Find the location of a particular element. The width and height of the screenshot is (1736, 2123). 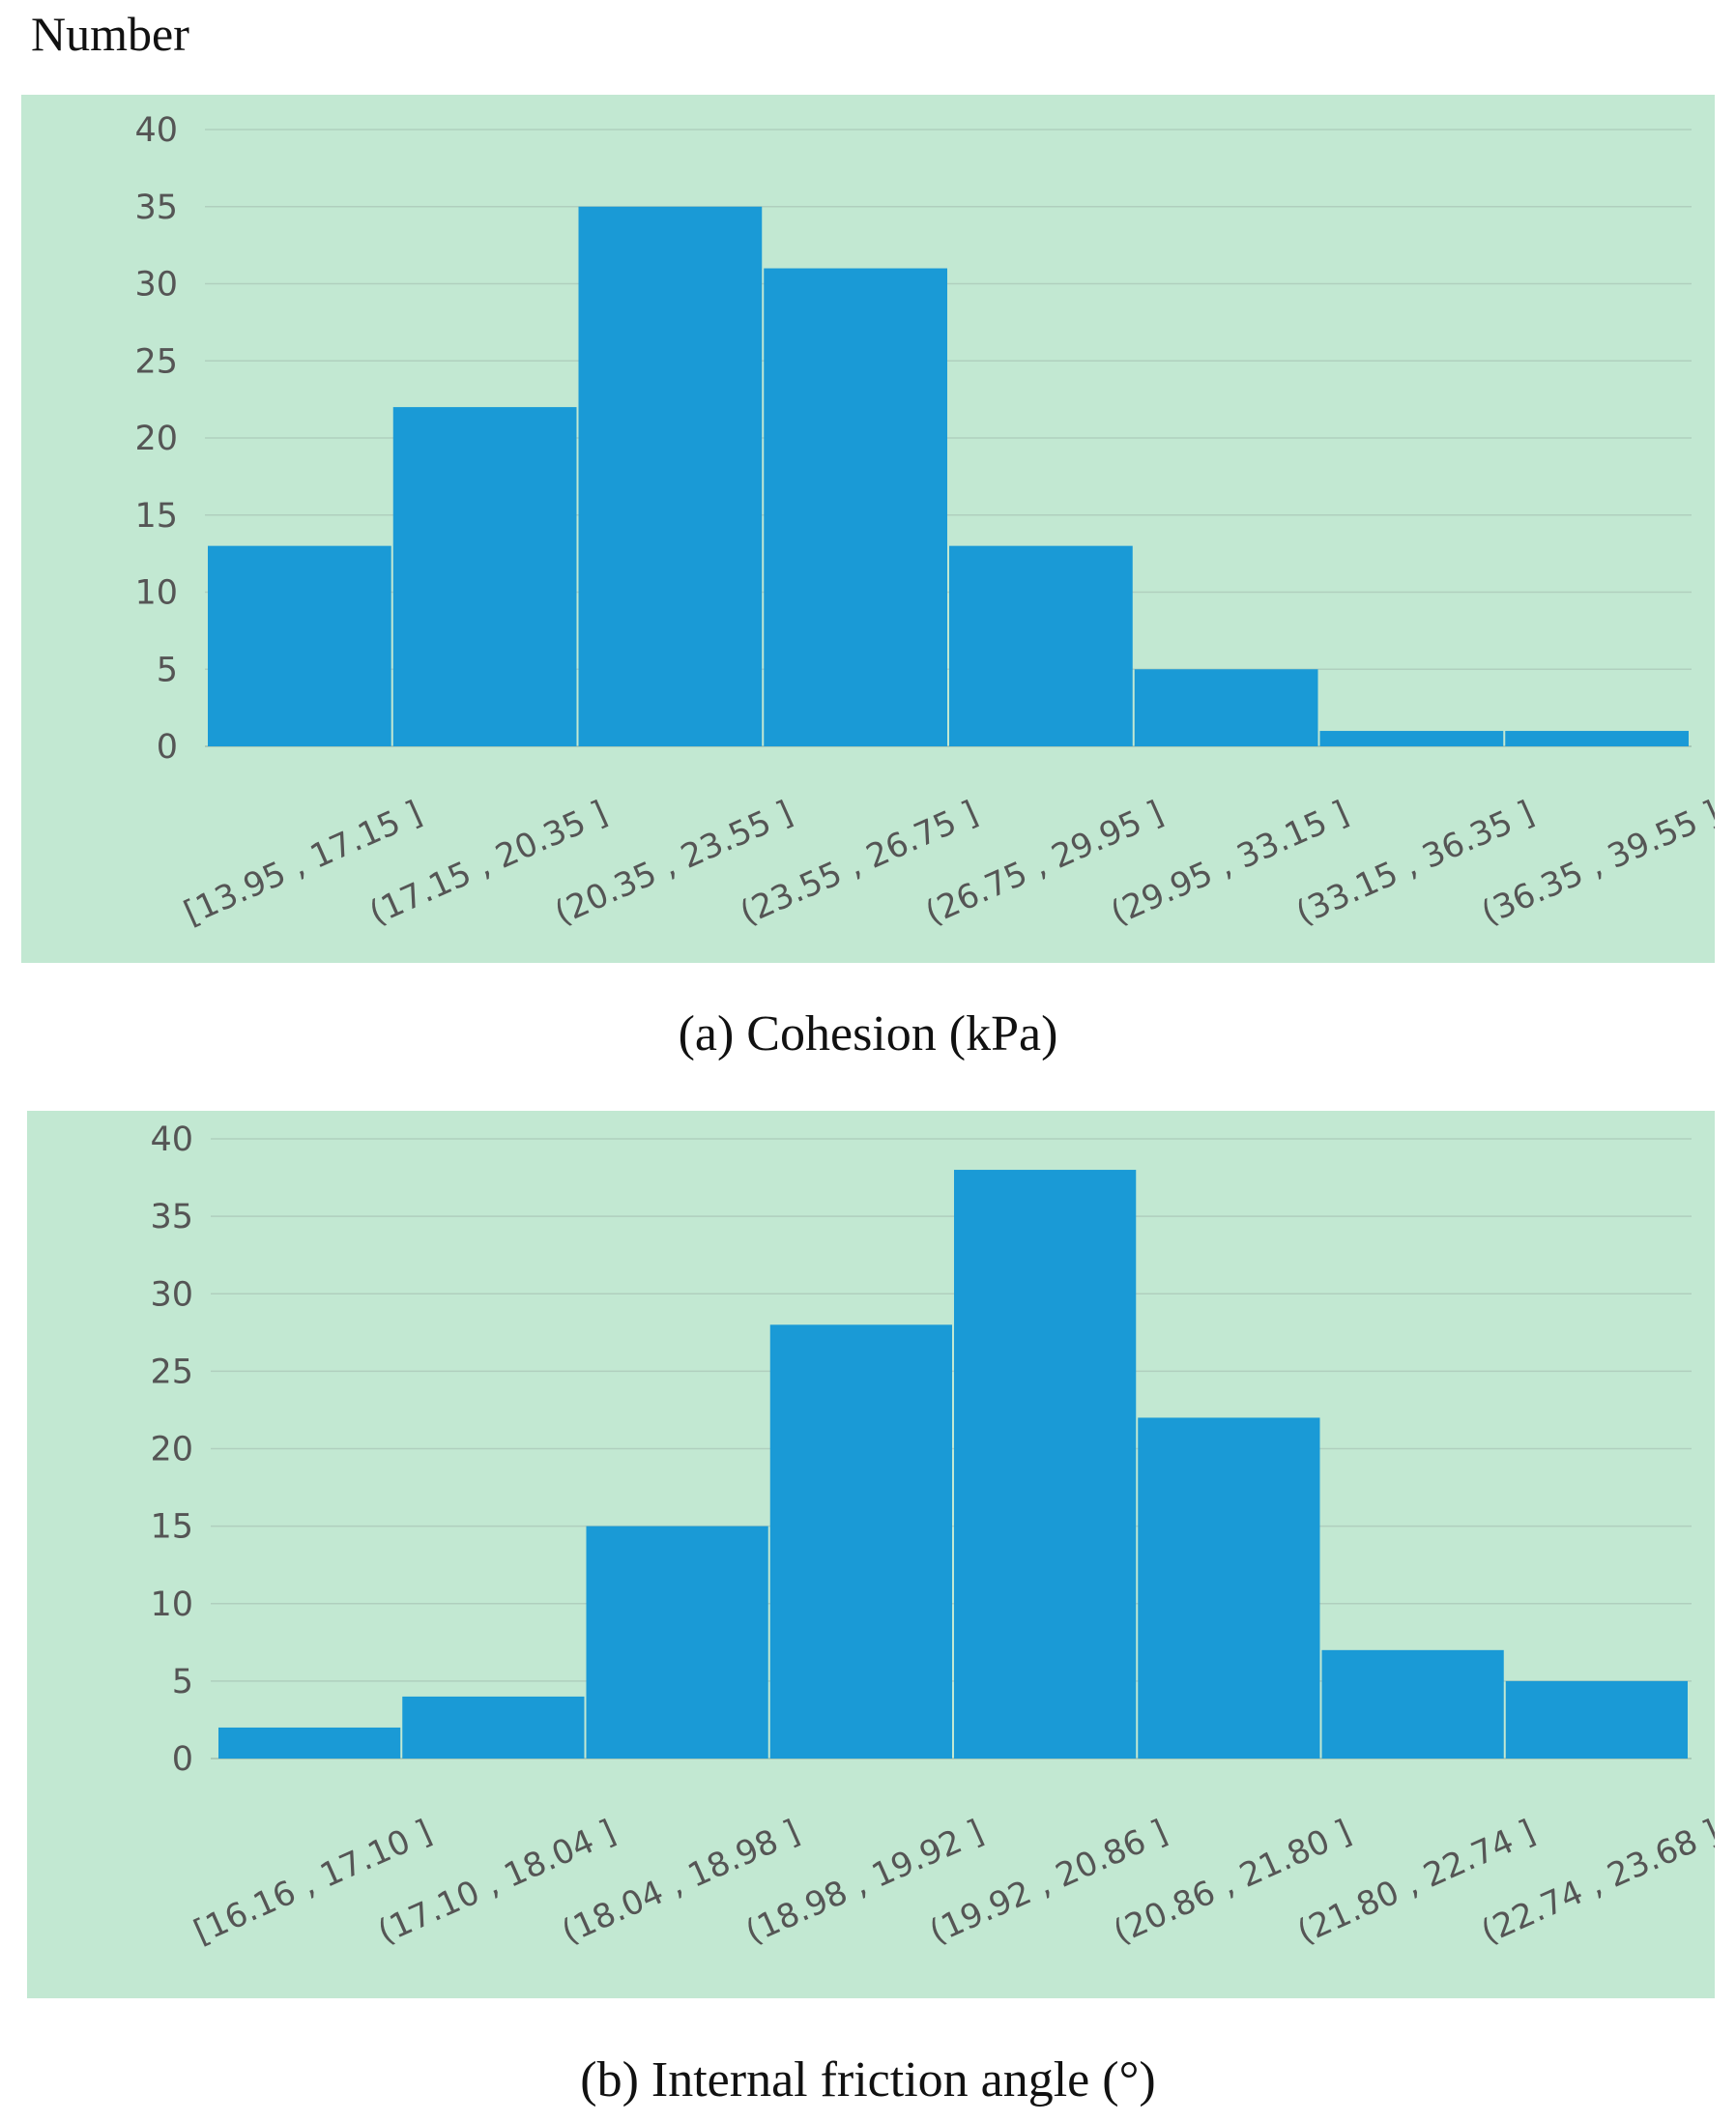

caption-cohesion: (a) Cohesion (kPa) is located at coordinates (868, 1034).